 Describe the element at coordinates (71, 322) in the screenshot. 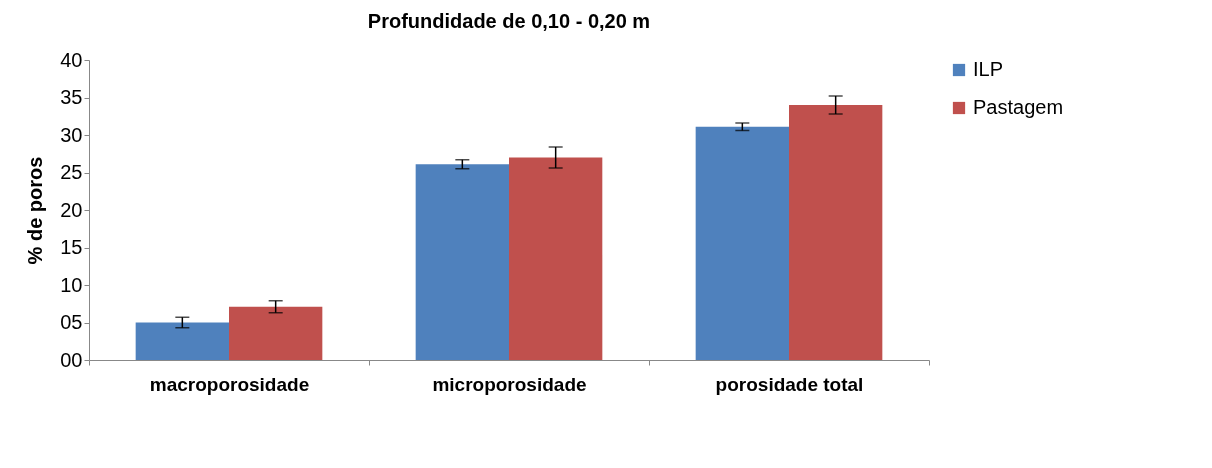

I see `y-tick-label: 05` at that location.